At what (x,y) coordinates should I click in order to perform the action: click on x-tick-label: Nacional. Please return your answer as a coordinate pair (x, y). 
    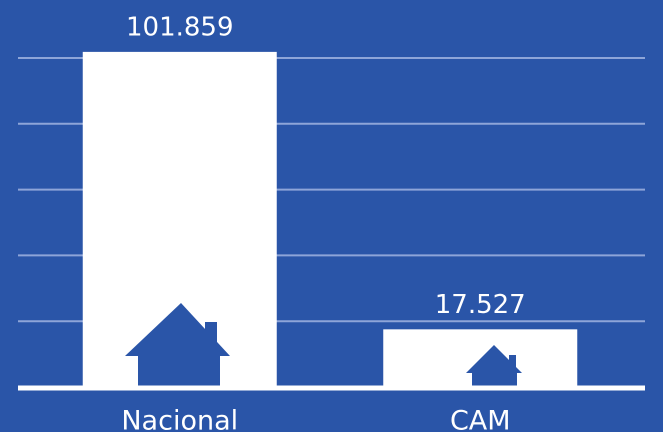
    Looking at the image, I should click on (179, 419).